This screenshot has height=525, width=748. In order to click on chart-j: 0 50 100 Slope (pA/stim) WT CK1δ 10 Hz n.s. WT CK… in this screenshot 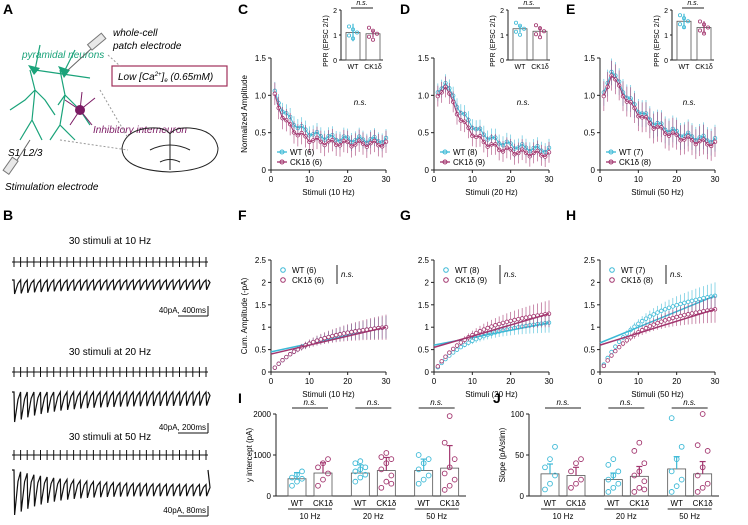, I will do `click(608, 459)`.